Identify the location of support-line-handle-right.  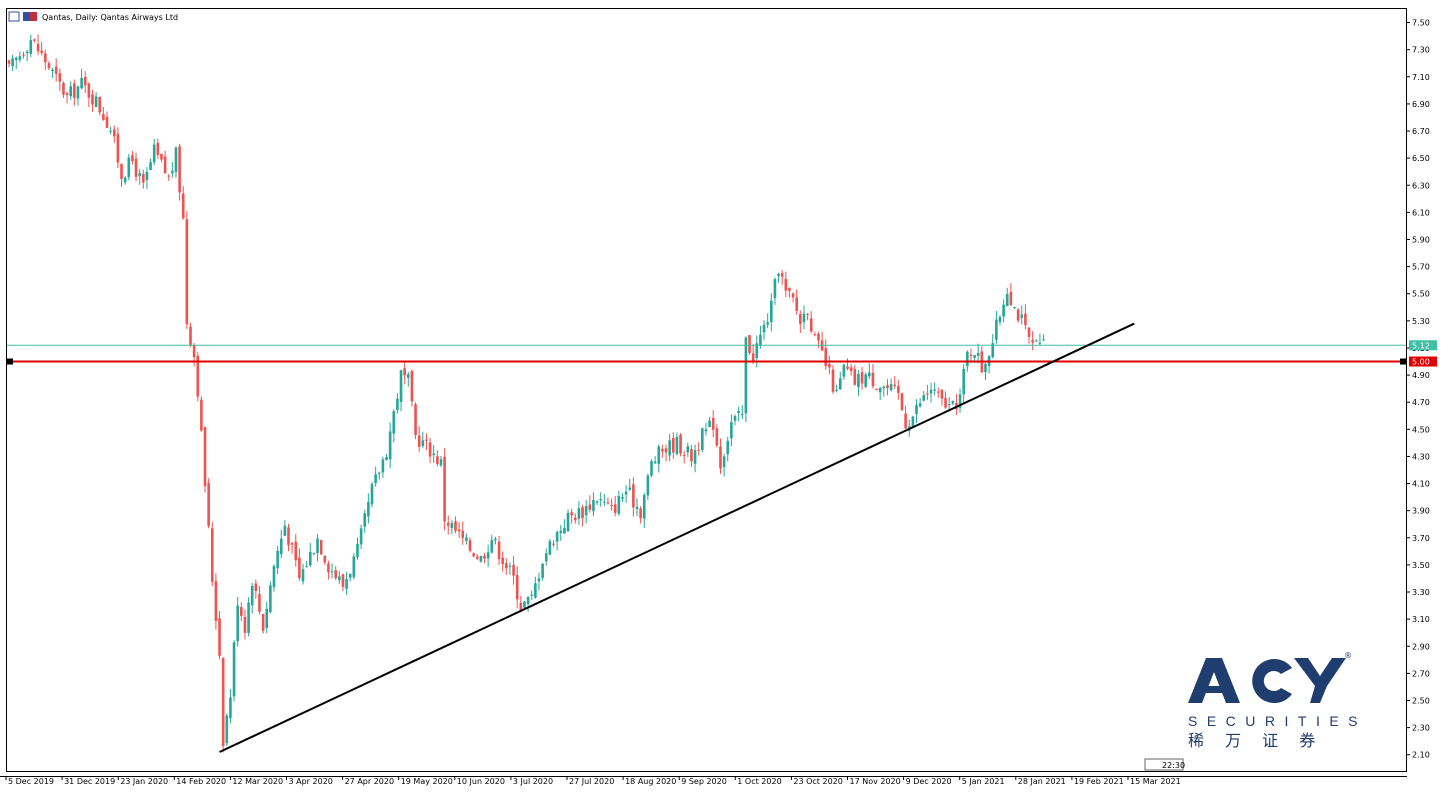
(1403, 361).